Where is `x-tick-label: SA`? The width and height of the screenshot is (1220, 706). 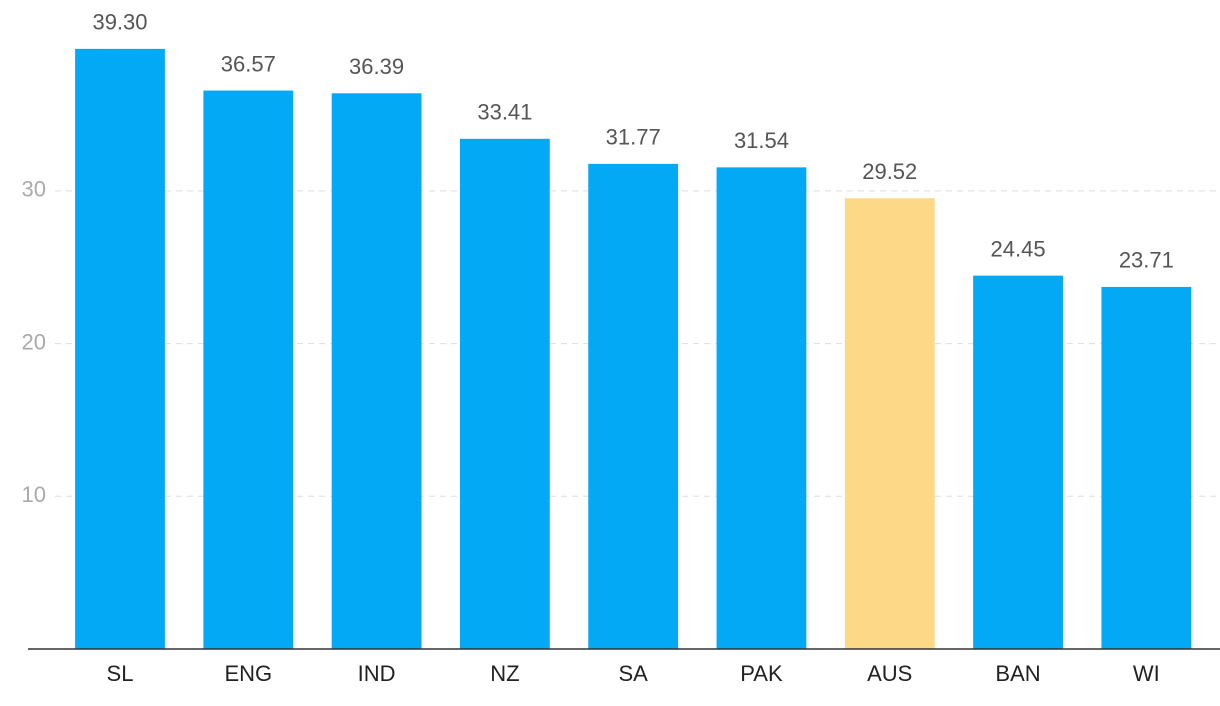 x-tick-label: SA is located at coordinates (633, 673).